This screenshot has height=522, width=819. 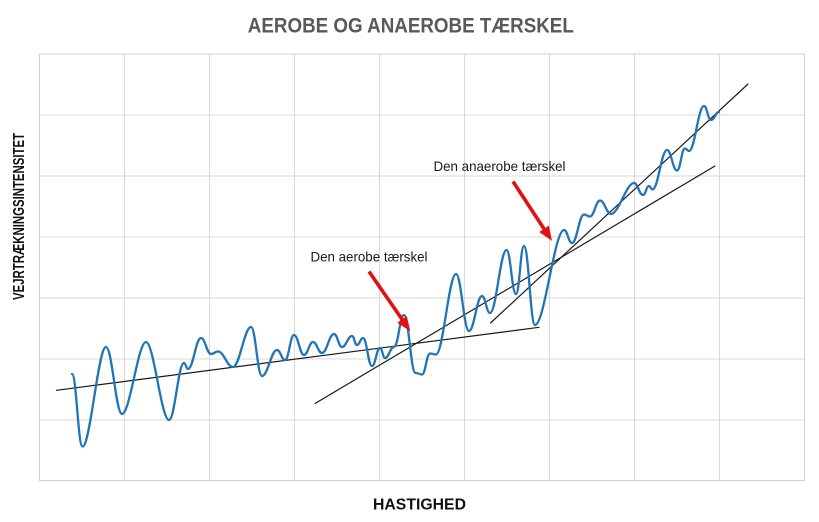 What do you see at coordinates (369, 257) in the screenshot?
I see `svg-text: Den aerobe tærskel` at bounding box center [369, 257].